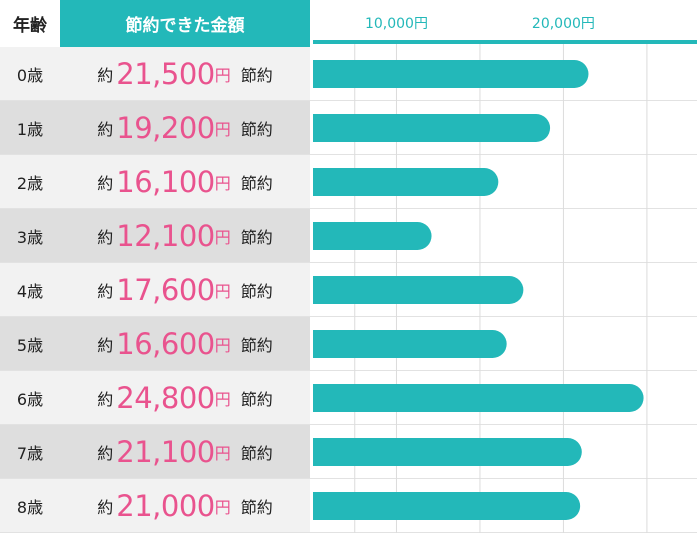 This screenshot has height=533, width=697. Describe the element at coordinates (185, 23) in the screenshot. I see `saved-amount-column-header: 節約できた金額` at that location.